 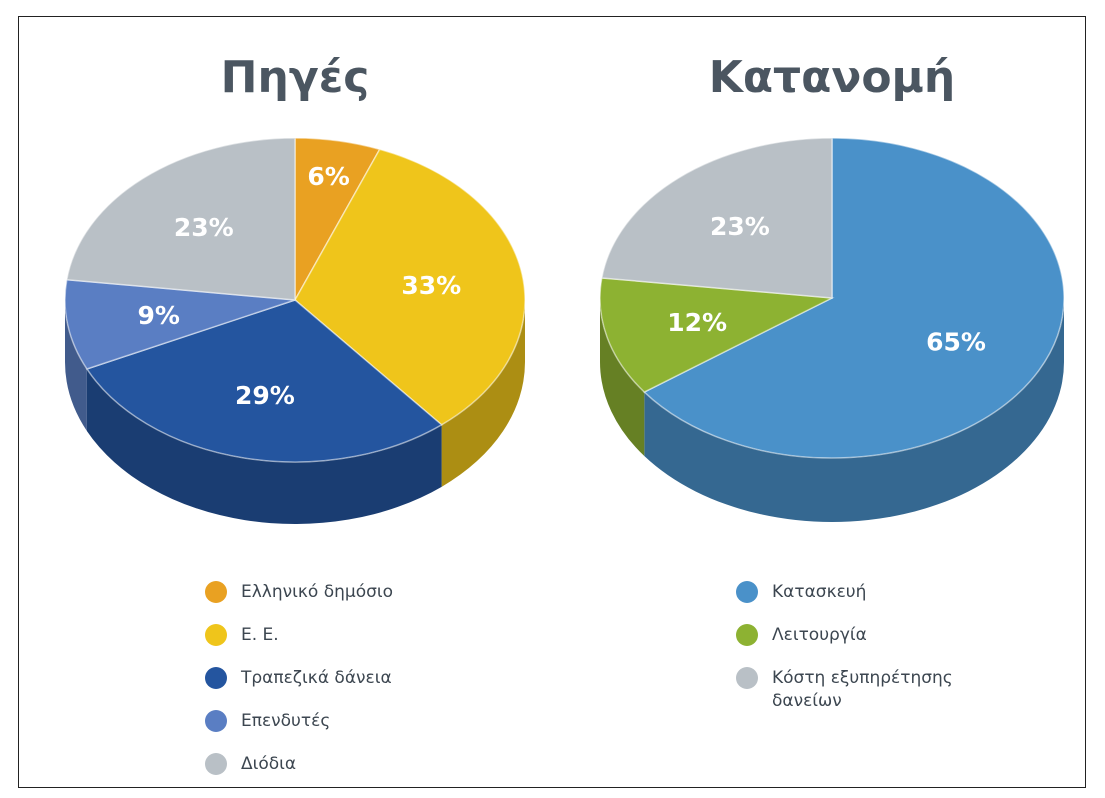 I want to click on legend-label: Λειτουργία, so click(x=819, y=635).